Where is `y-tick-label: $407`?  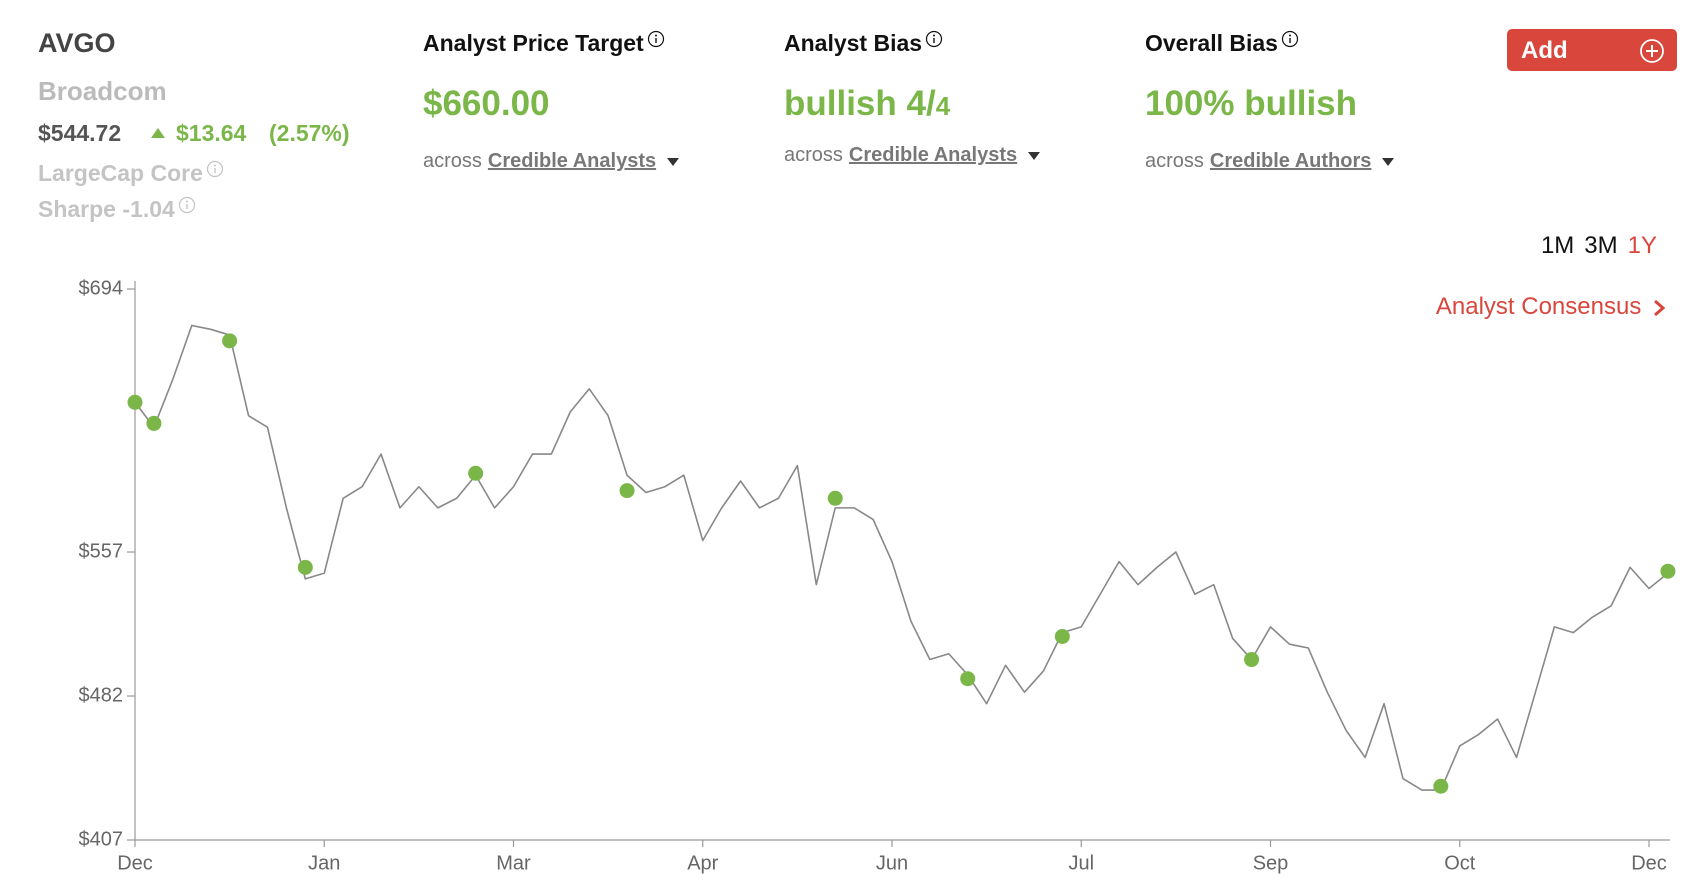
y-tick-label: $407 is located at coordinates (101, 839).